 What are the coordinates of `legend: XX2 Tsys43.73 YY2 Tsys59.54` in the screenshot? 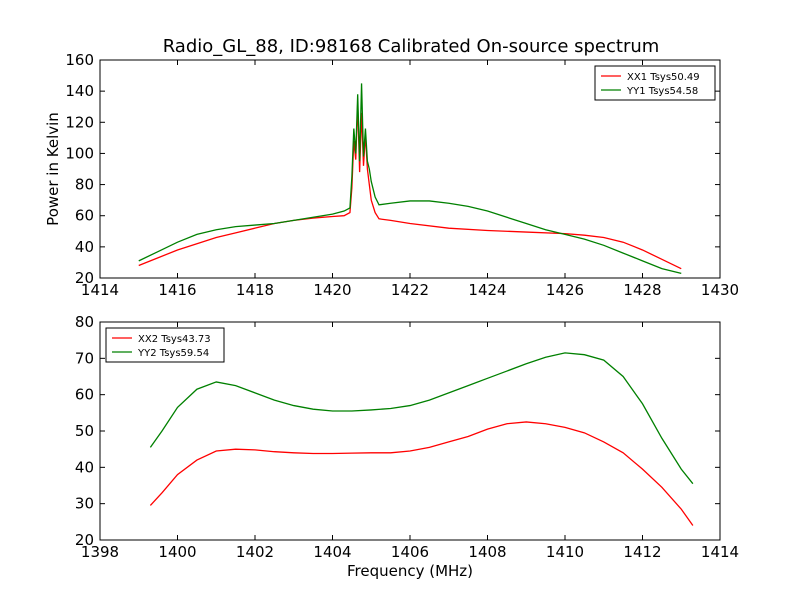 It's located at (165, 345).